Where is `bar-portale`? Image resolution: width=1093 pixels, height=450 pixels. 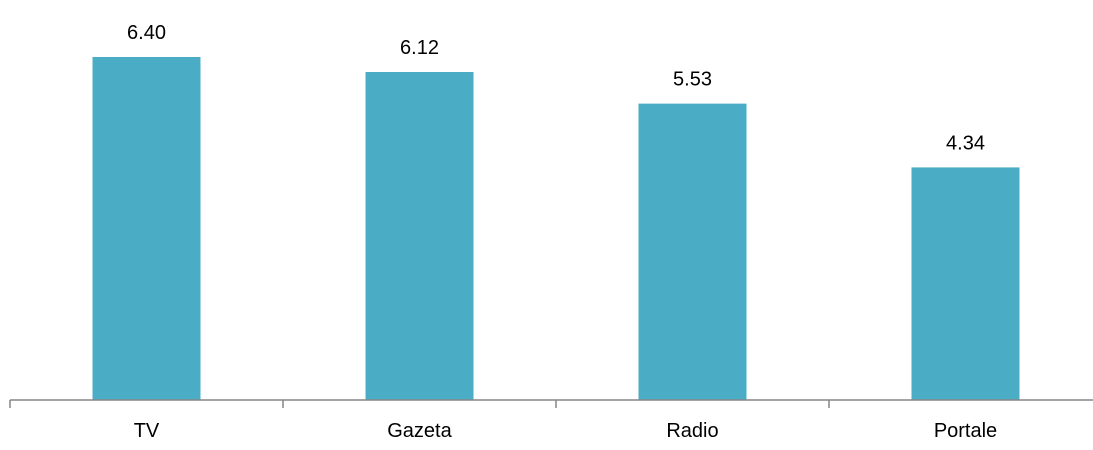
bar-portale is located at coordinates (965, 283).